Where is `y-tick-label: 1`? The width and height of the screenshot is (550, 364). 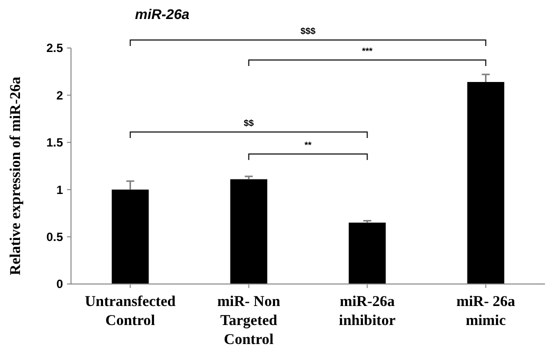
y-tick-label: 1 is located at coordinates (60, 189).